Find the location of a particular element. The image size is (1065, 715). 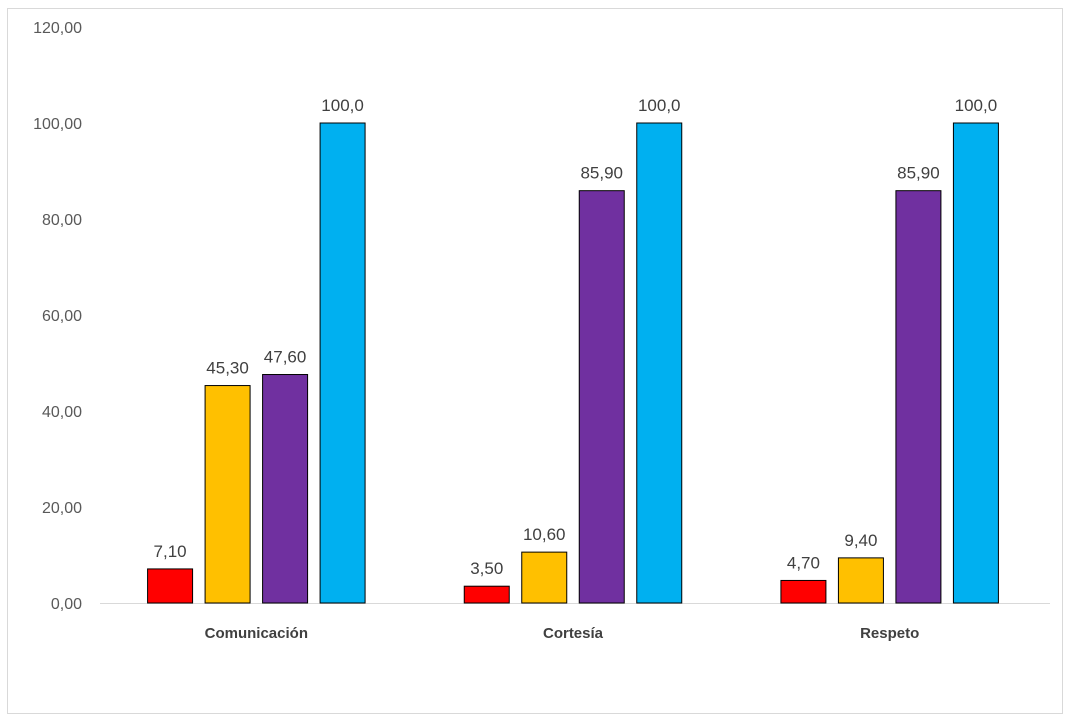

data-label: 45,30 is located at coordinates (227, 368).